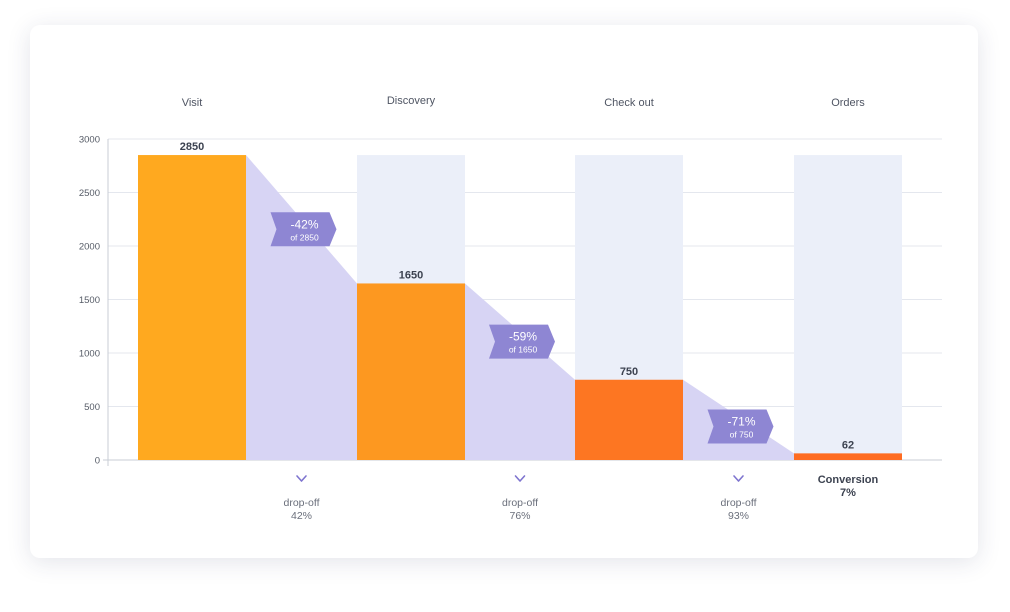 This screenshot has width=1010, height=612. Describe the element at coordinates (738, 516) in the screenshot. I see `dropoff-value: 93%` at that location.